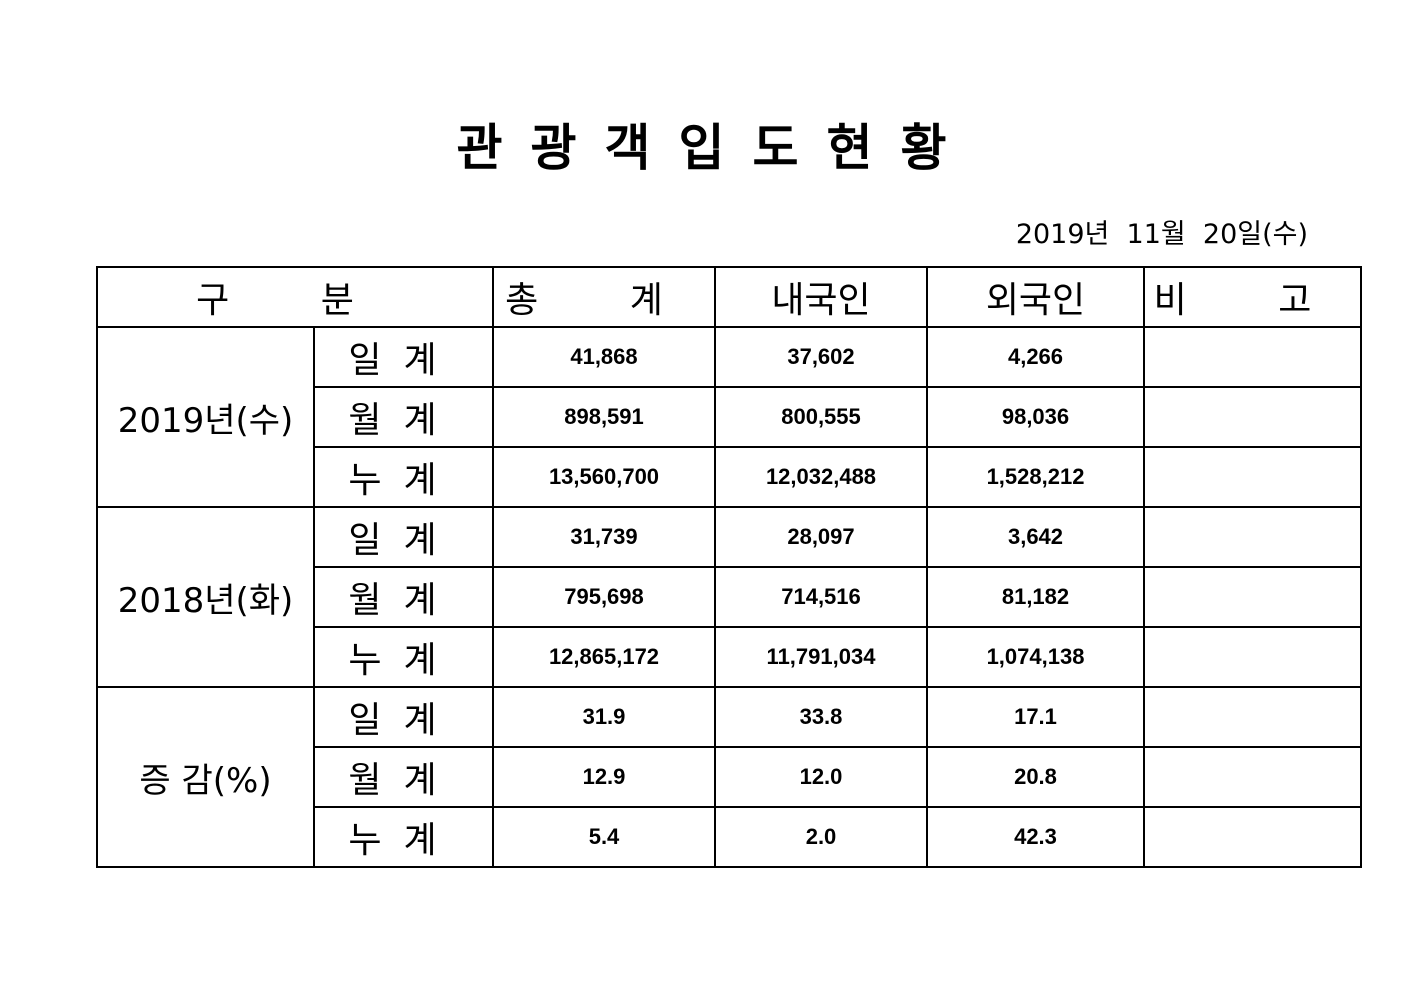  I want to click on cell-total: 898,591, so click(604, 417).